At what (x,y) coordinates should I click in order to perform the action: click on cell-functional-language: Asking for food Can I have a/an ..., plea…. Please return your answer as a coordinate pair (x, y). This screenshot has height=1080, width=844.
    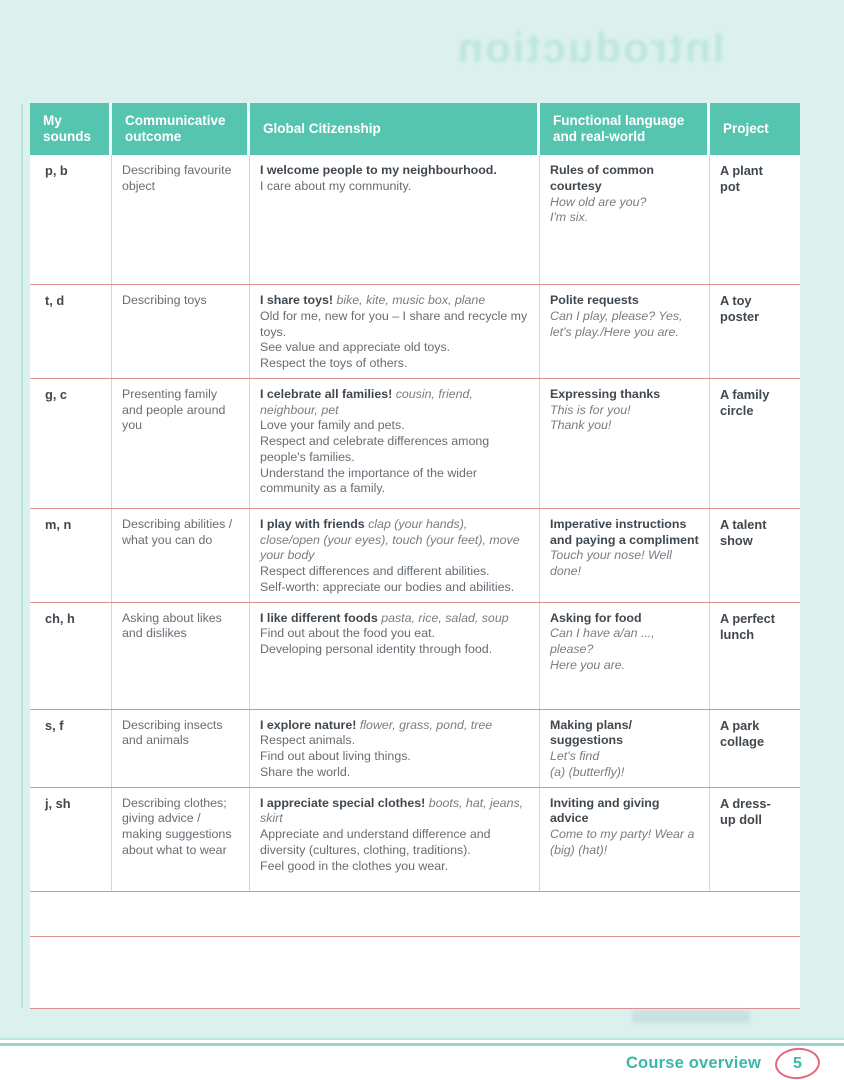
    Looking at the image, I should click on (625, 655).